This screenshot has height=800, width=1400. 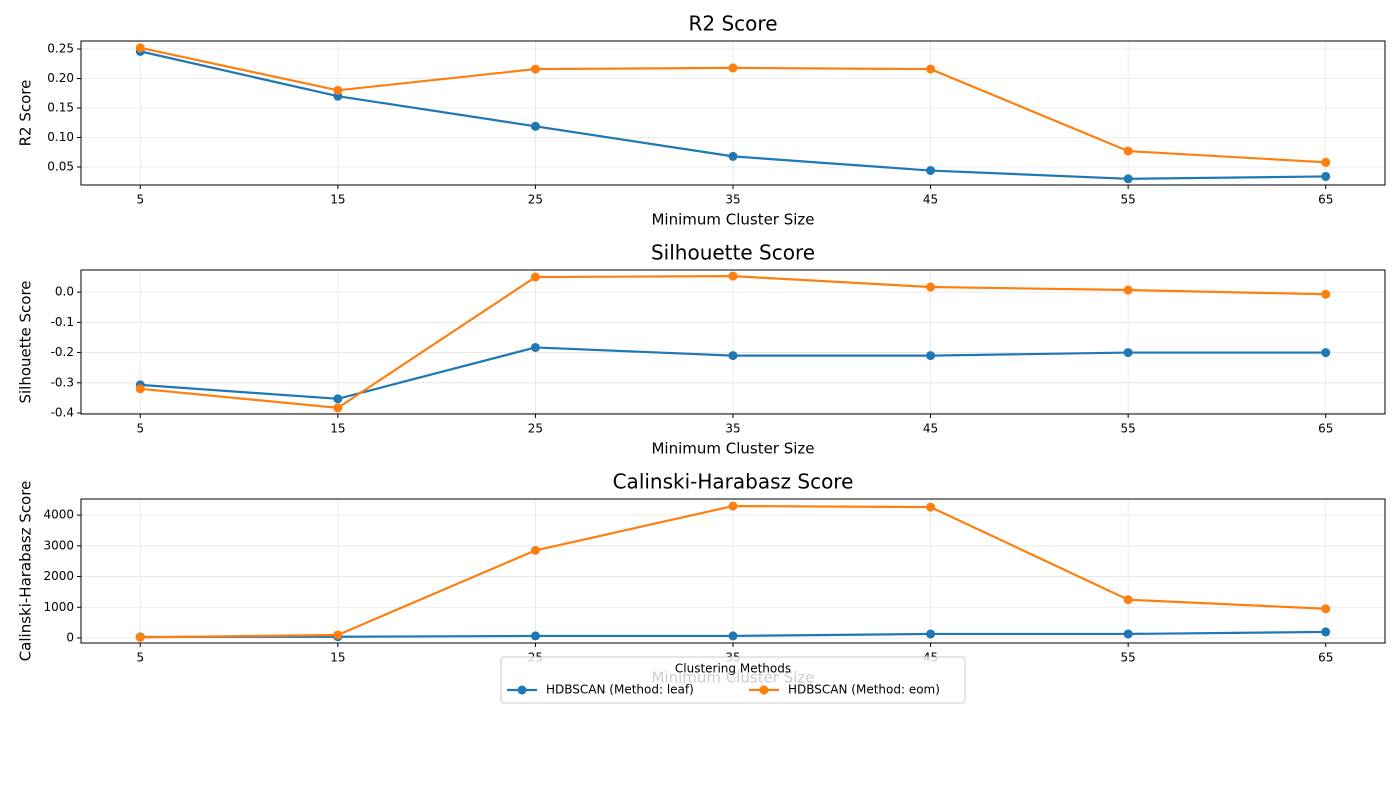 What do you see at coordinates (60, 167) in the screenshot?
I see `y-tick-label: 0.05` at bounding box center [60, 167].